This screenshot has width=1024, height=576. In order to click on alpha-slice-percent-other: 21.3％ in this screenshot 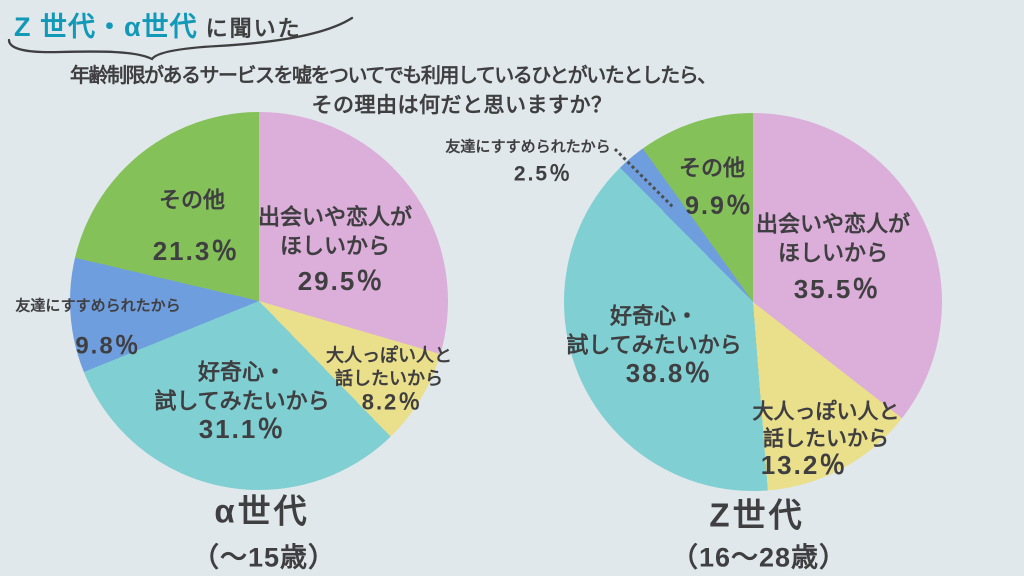, I will do `click(196, 251)`.